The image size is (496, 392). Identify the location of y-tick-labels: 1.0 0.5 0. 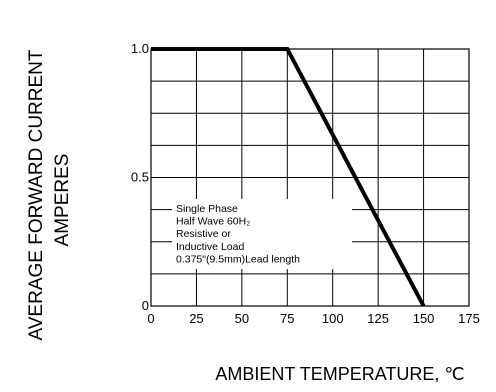
(140, 177).